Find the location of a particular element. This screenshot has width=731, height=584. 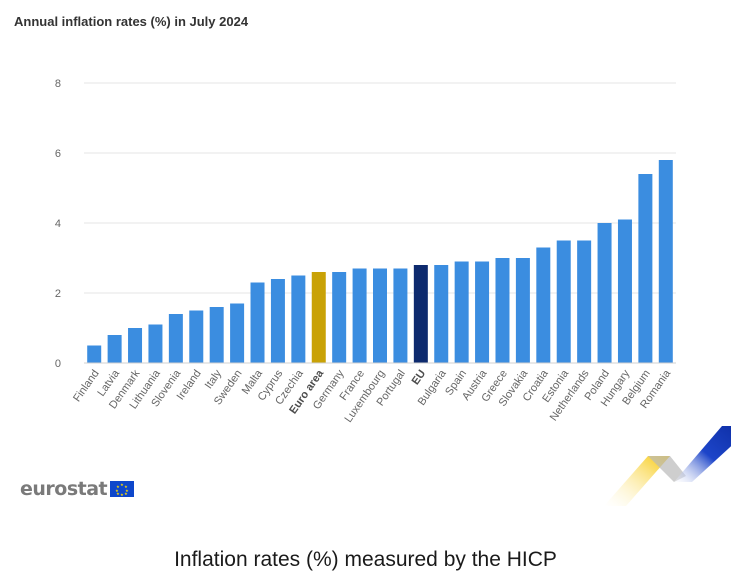

bar-croatia is located at coordinates (543, 305).